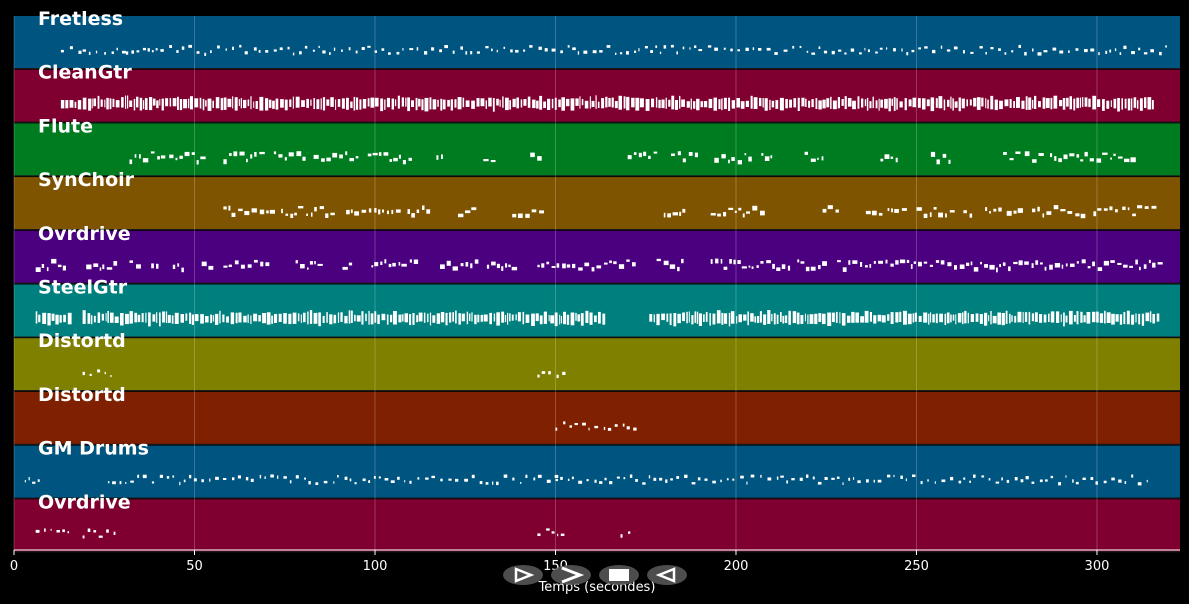 The width and height of the screenshot is (1189, 604). I want to click on stop-icon, so click(619, 575).